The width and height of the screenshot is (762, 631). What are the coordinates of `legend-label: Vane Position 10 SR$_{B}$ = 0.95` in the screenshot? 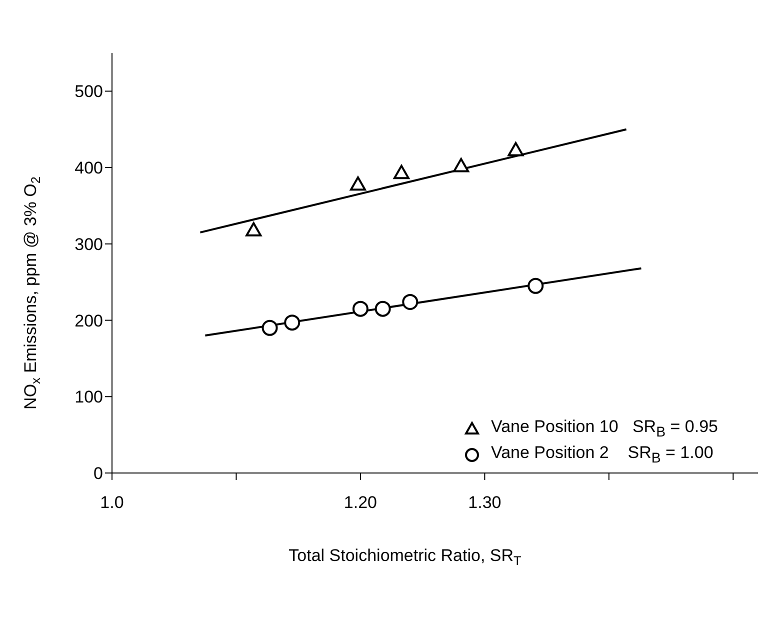 It's located at (604, 429).